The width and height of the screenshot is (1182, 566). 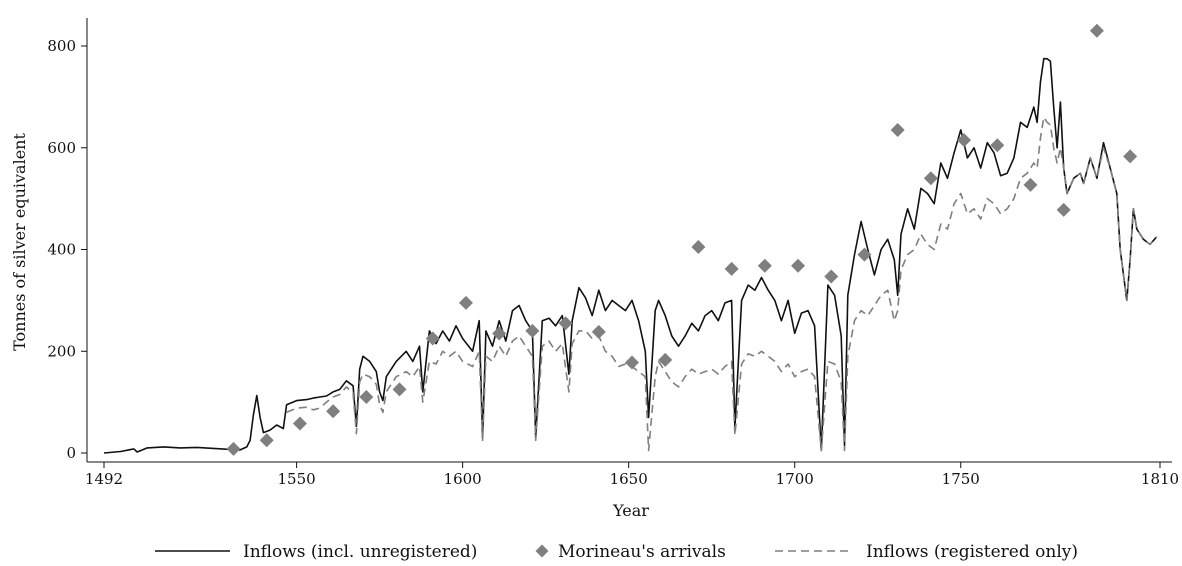 I want to click on x-tick-label: 1650, so click(x=629, y=479).